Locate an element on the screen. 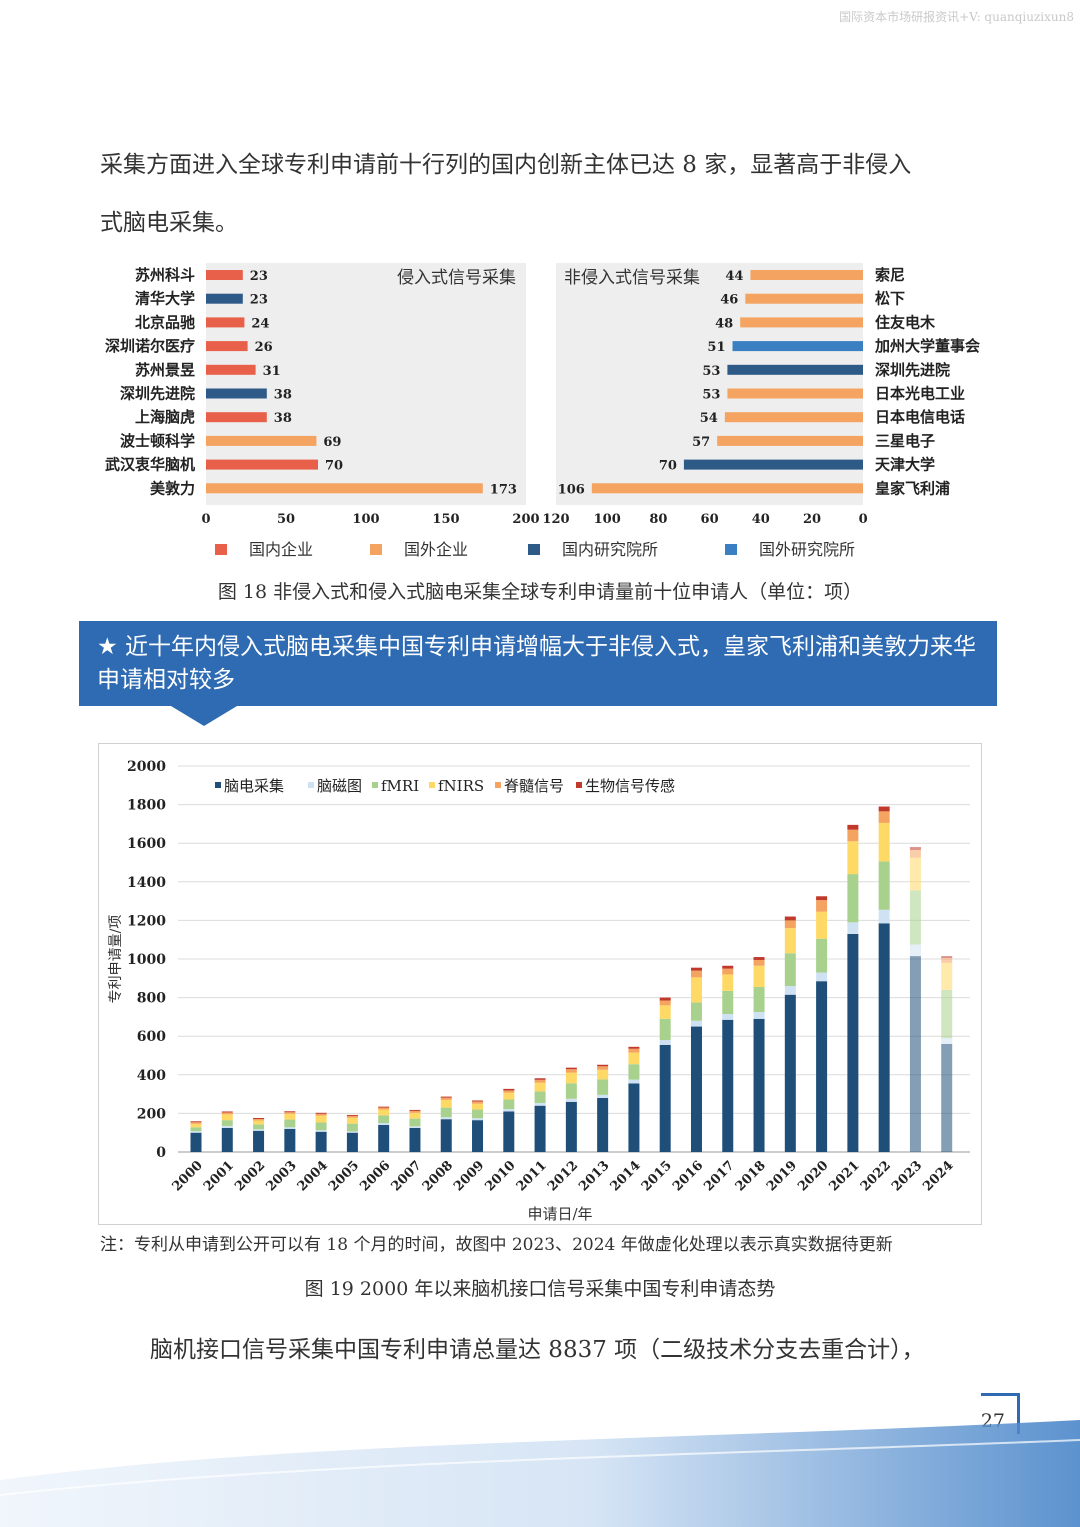 This screenshot has height=1527, width=1080. left-category-label: 北京品驰 is located at coordinates (165, 322).